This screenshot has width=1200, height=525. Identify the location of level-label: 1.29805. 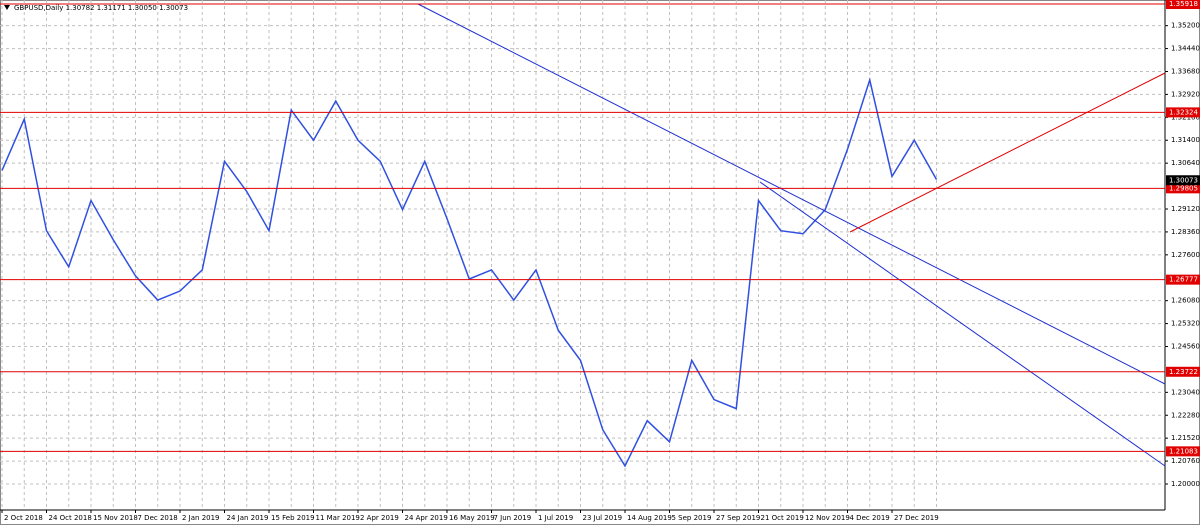
(1183, 188).